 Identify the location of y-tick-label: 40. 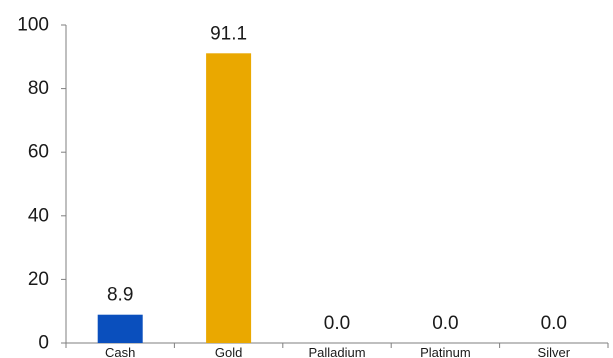
(38, 215).